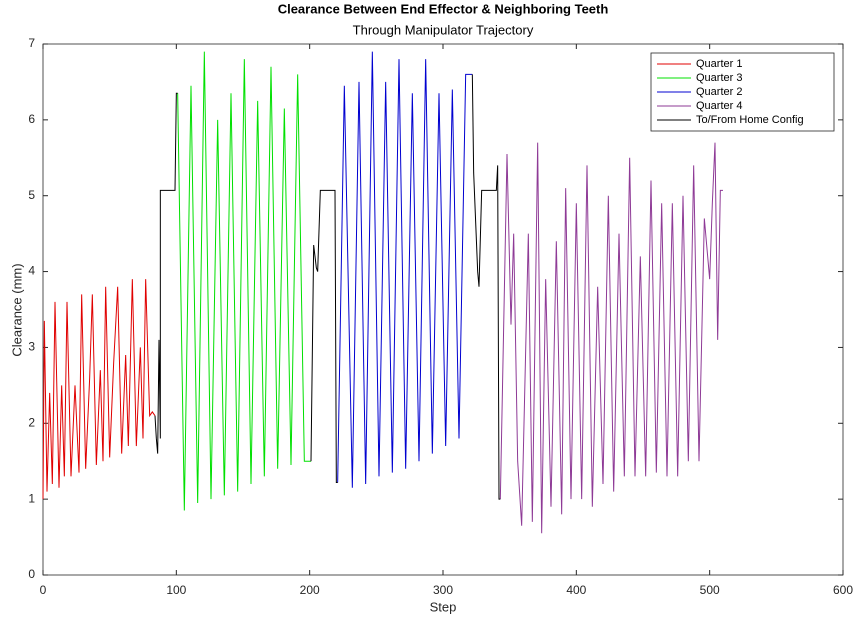 The image size is (864, 620). I want to click on y-tick-label: 4, so click(31, 271).